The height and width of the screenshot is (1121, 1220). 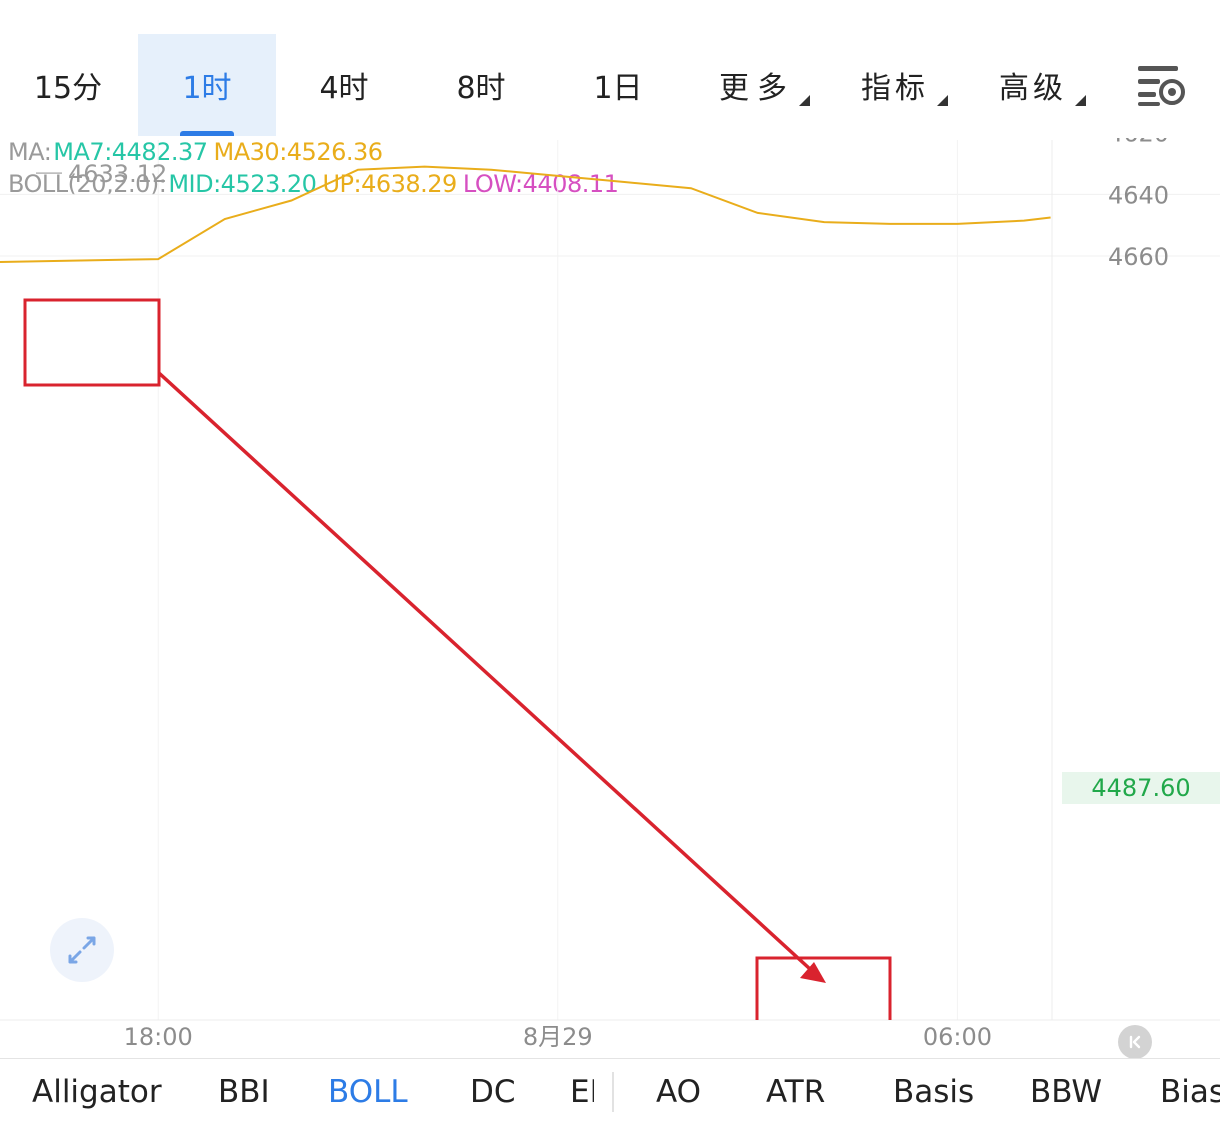 What do you see at coordinates (757, 88) in the screenshot?
I see `tab-more-label: 更多` at bounding box center [757, 88].